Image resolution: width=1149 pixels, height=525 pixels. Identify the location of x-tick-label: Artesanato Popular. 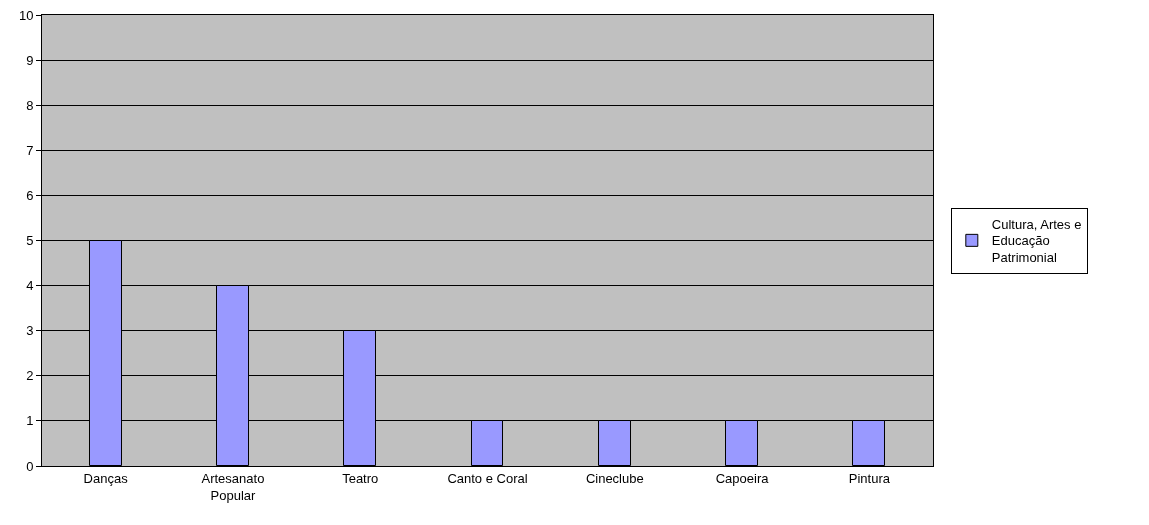
(233, 486).